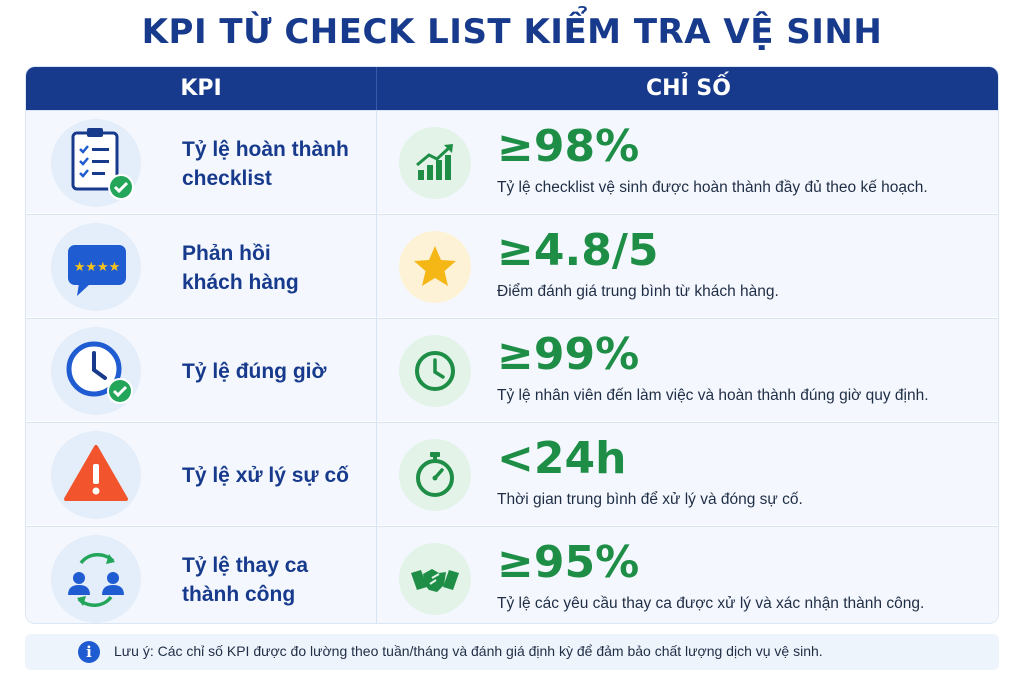  What do you see at coordinates (254, 371) in the screenshot?
I see `kpi-label: Tỷ lệ đúng giờ` at bounding box center [254, 371].